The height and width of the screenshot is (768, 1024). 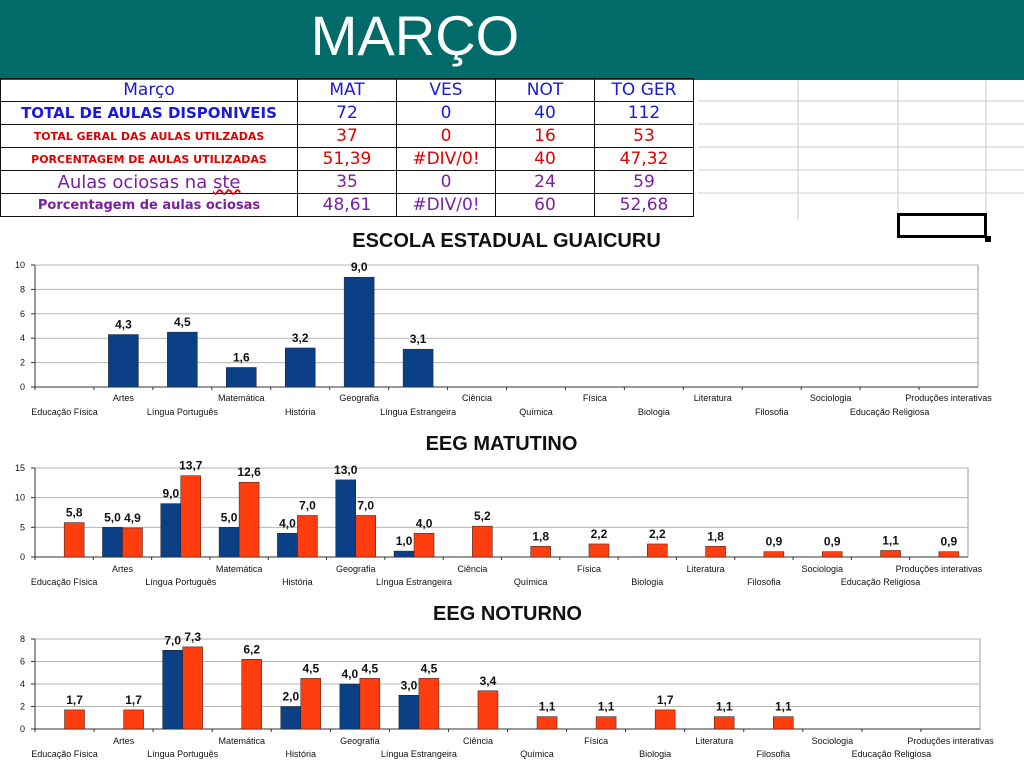 I want to click on title-banner: MARÇO, so click(x=512, y=40).